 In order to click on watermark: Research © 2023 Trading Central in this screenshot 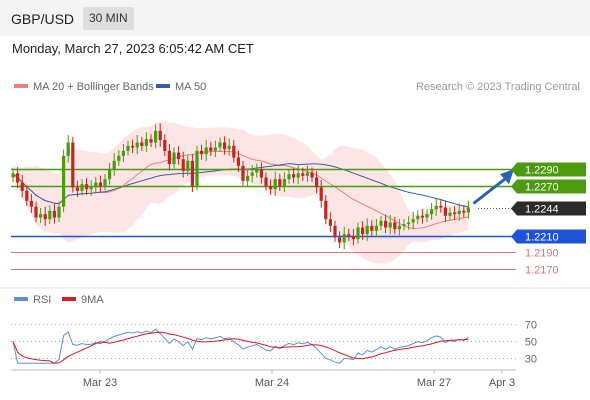, I will do `click(498, 87)`.